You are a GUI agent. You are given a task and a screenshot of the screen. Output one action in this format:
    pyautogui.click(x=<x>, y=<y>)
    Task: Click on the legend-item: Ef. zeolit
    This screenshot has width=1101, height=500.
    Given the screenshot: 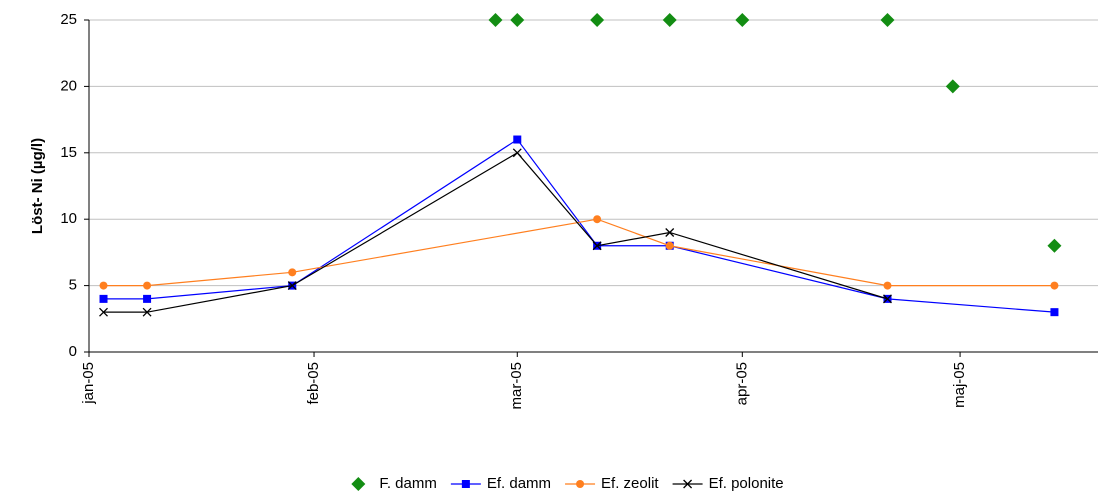 What is the action you would take?
    pyautogui.click(x=612, y=483)
    